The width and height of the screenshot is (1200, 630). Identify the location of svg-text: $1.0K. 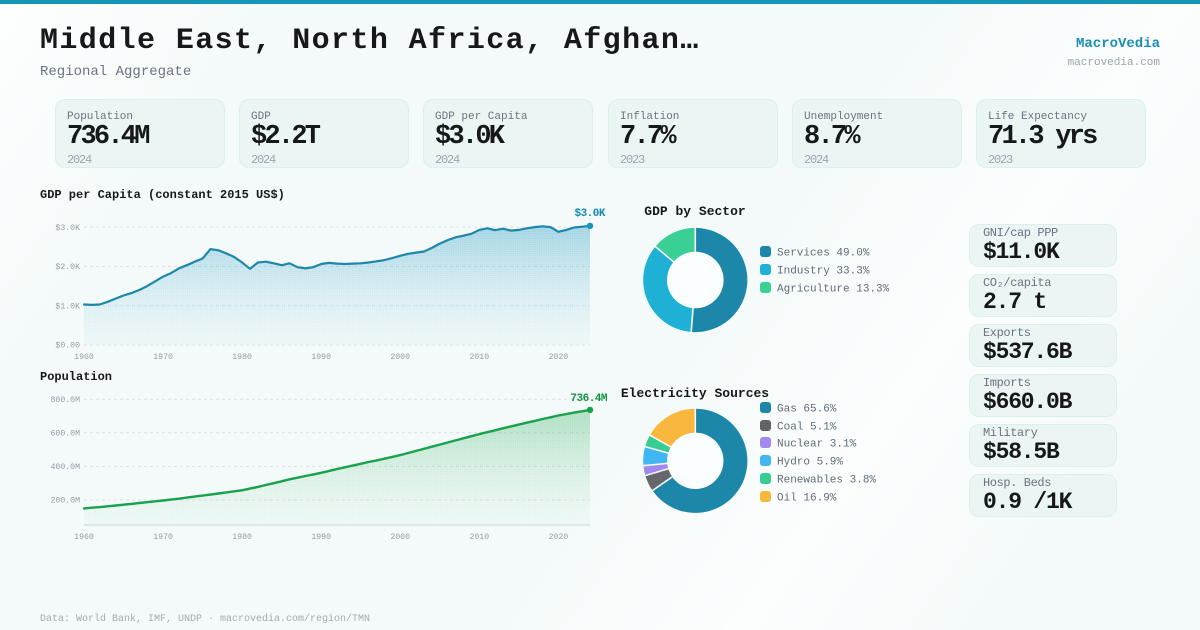
(67, 306).